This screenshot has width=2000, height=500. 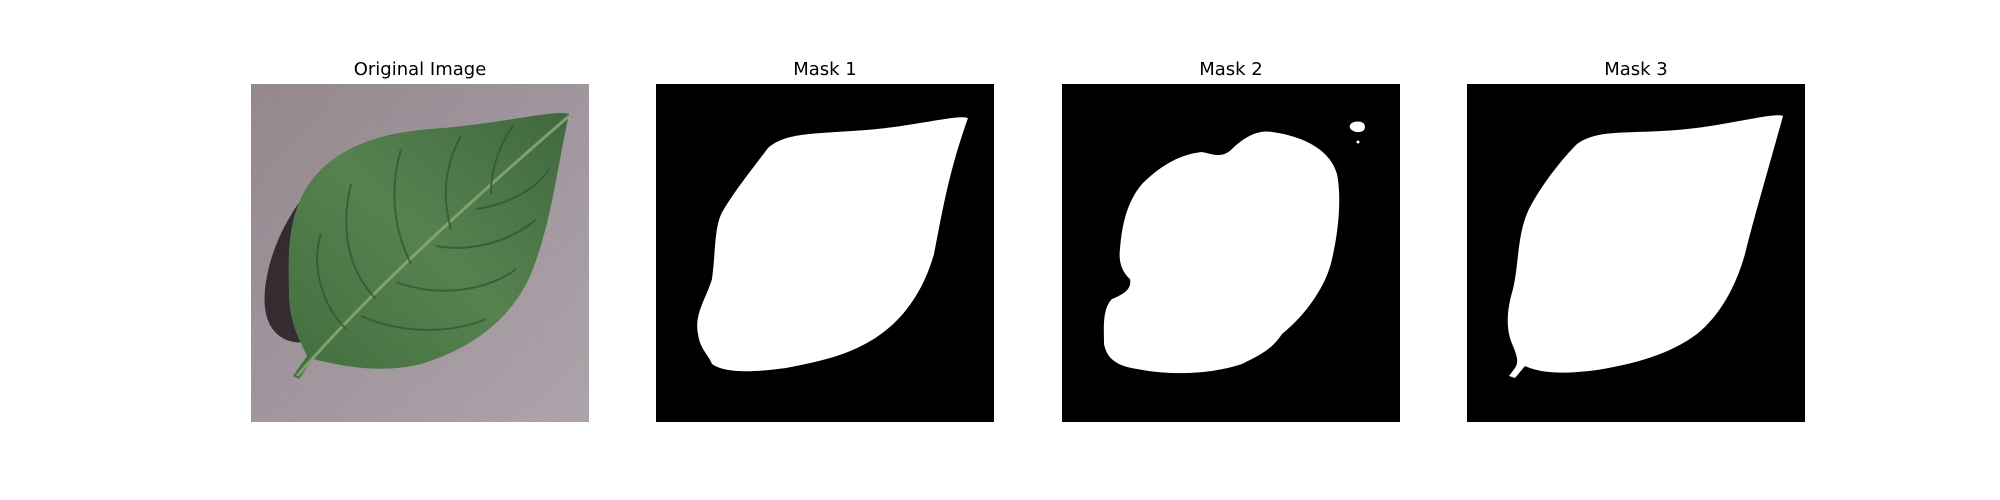 I want to click on mask-3-region, so click(x=1645, y=246).